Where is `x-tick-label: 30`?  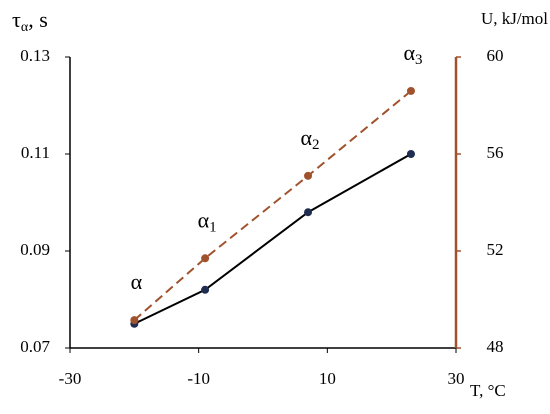
x-tick-label: 30 is located at coordinates (456, 378).